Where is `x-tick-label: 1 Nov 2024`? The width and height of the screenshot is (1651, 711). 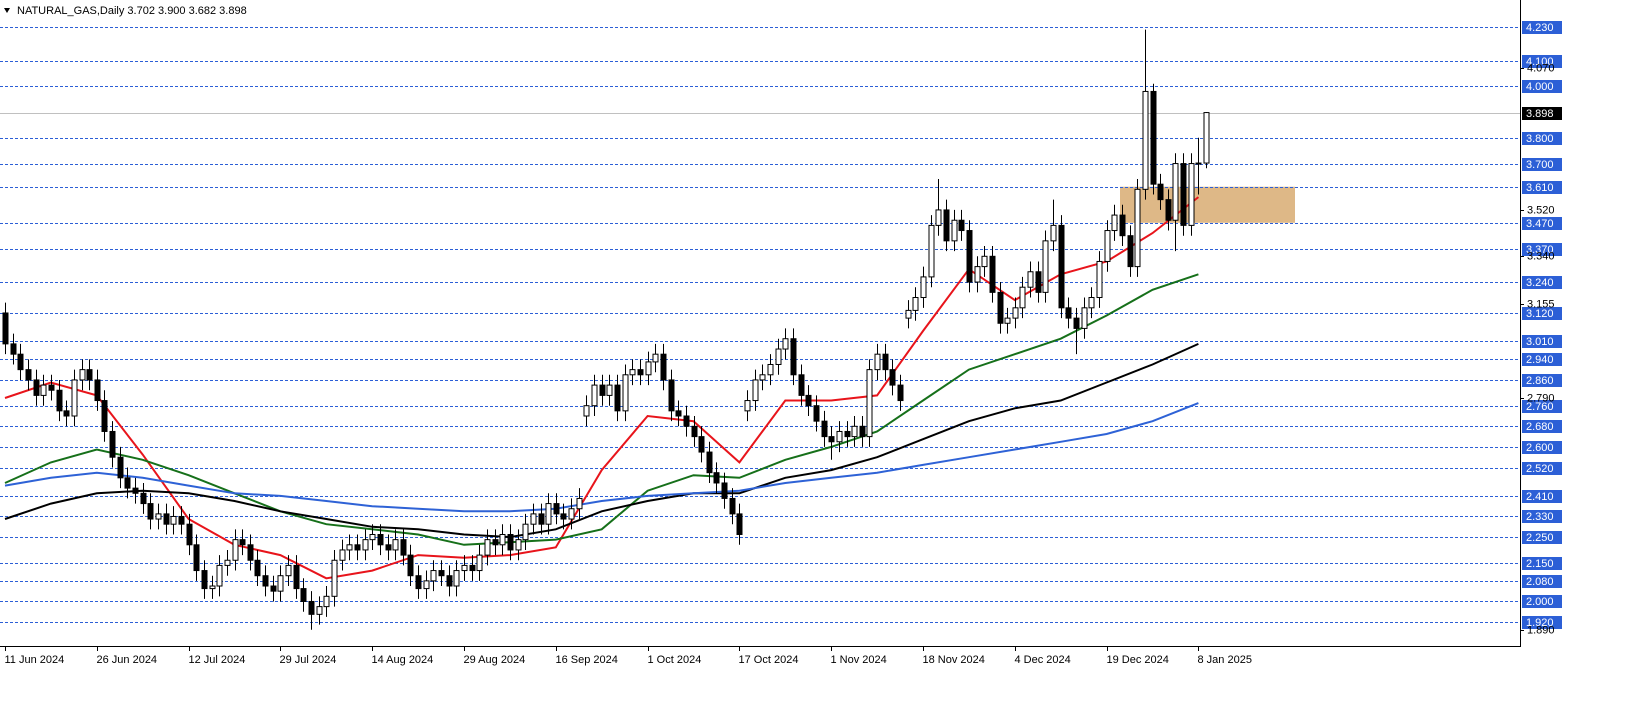
x-tick-label: 1 Nov 2024 is located at coordinates (859, 660).